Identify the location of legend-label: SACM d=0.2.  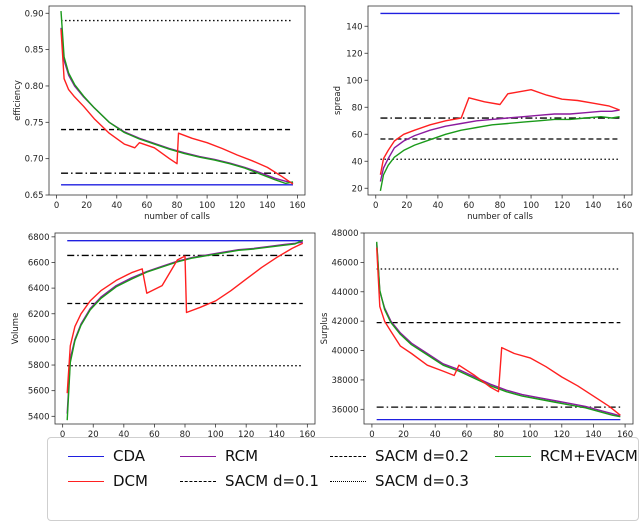
(422, 456).